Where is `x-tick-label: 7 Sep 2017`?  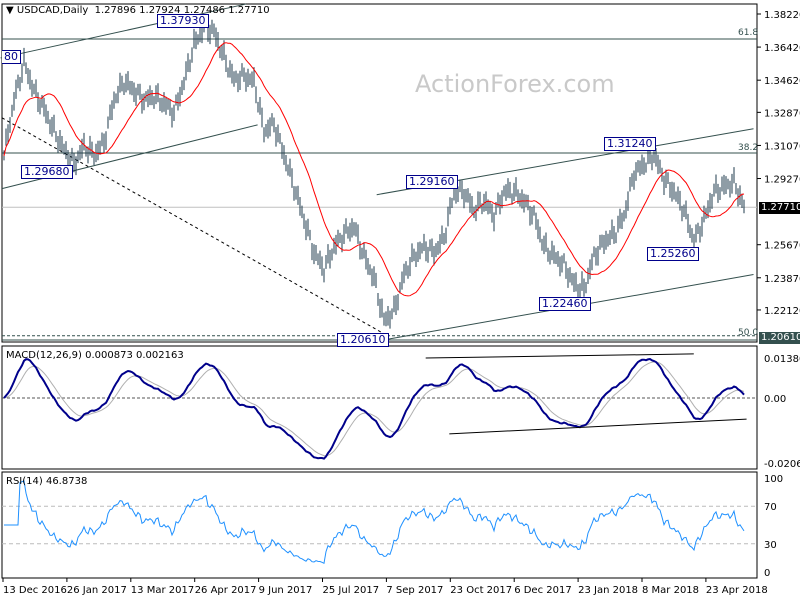
x-tick-label: 7 Sep 2017 is located at coordinates (414, 590).